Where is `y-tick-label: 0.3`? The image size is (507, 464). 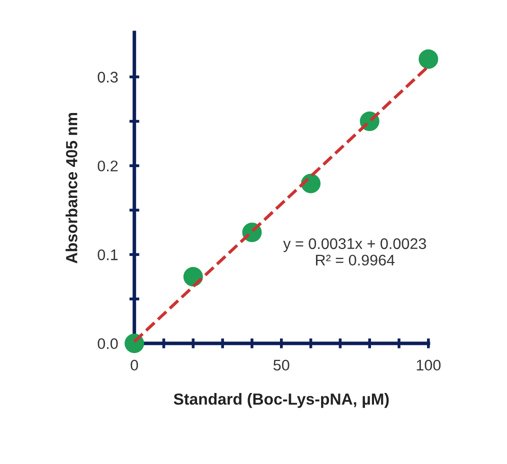
y-tick-label: 0.3 is located at coordinates (108, 77).